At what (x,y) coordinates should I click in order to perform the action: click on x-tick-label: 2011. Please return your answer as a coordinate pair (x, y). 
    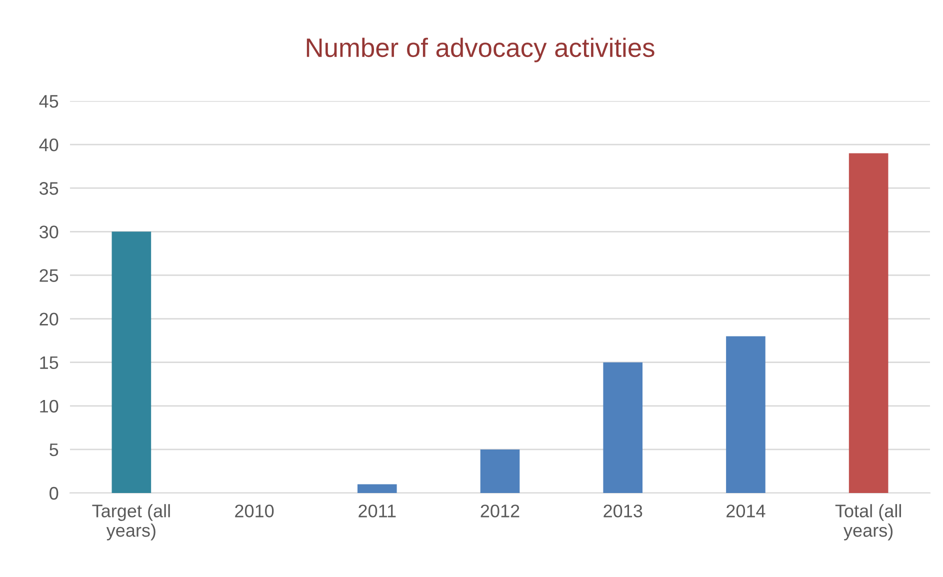
    Looking at the image, I should click on (377, 511).